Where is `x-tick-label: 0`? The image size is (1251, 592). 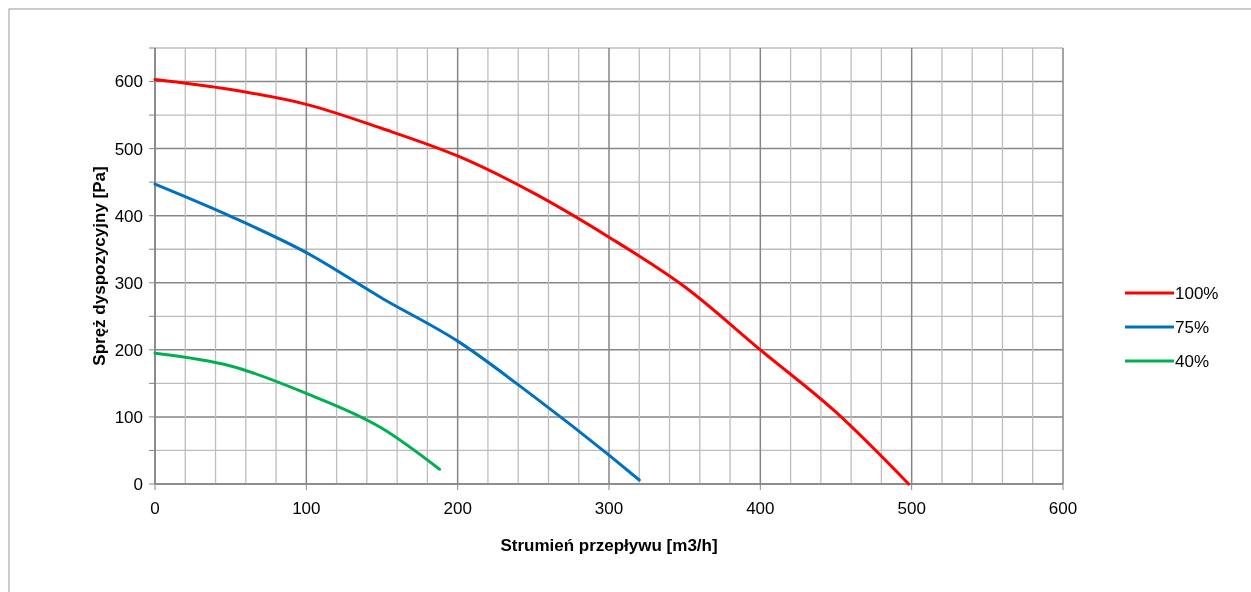
x-tick-label: 0 is located at coordinates (155, 508).